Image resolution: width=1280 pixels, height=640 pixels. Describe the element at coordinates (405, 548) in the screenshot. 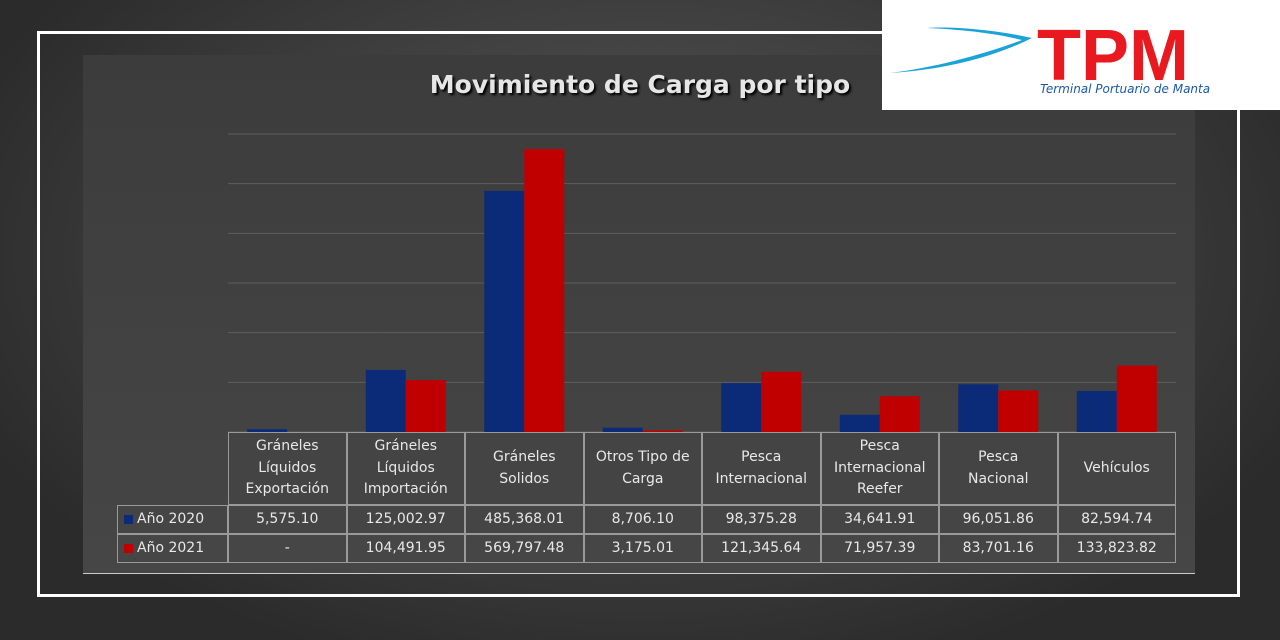

I see `value-label: 104,491.95` at that location.